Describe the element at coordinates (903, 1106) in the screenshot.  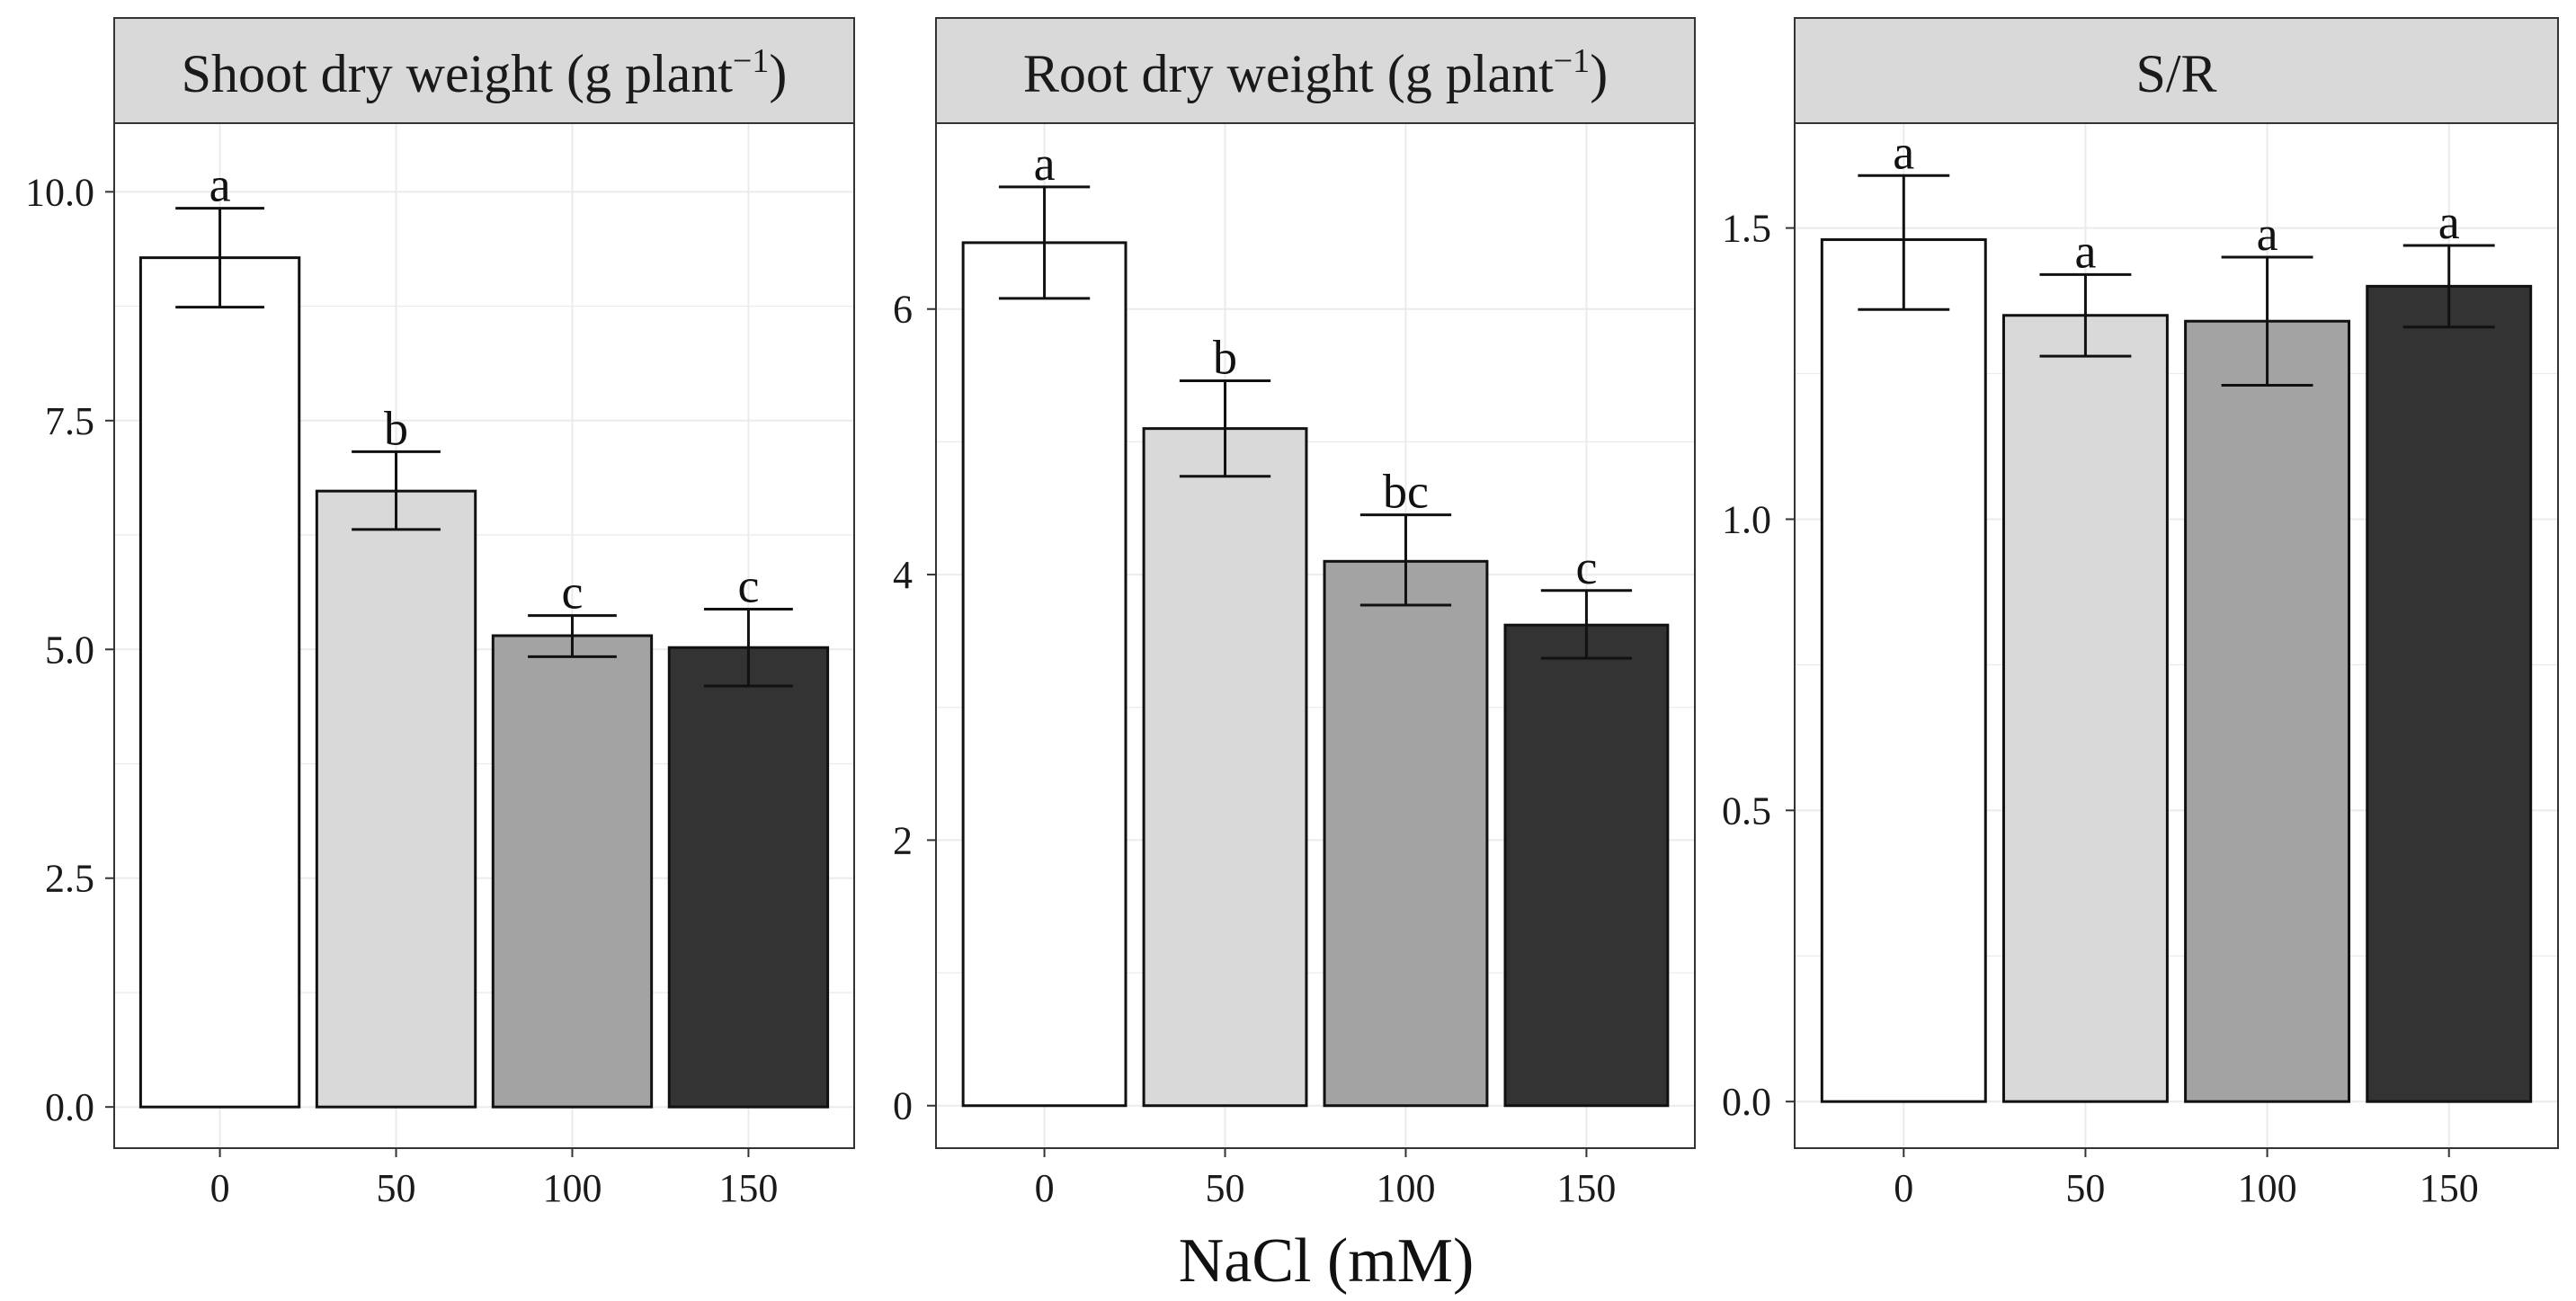
I see `y-tick-label: 0` at that location.